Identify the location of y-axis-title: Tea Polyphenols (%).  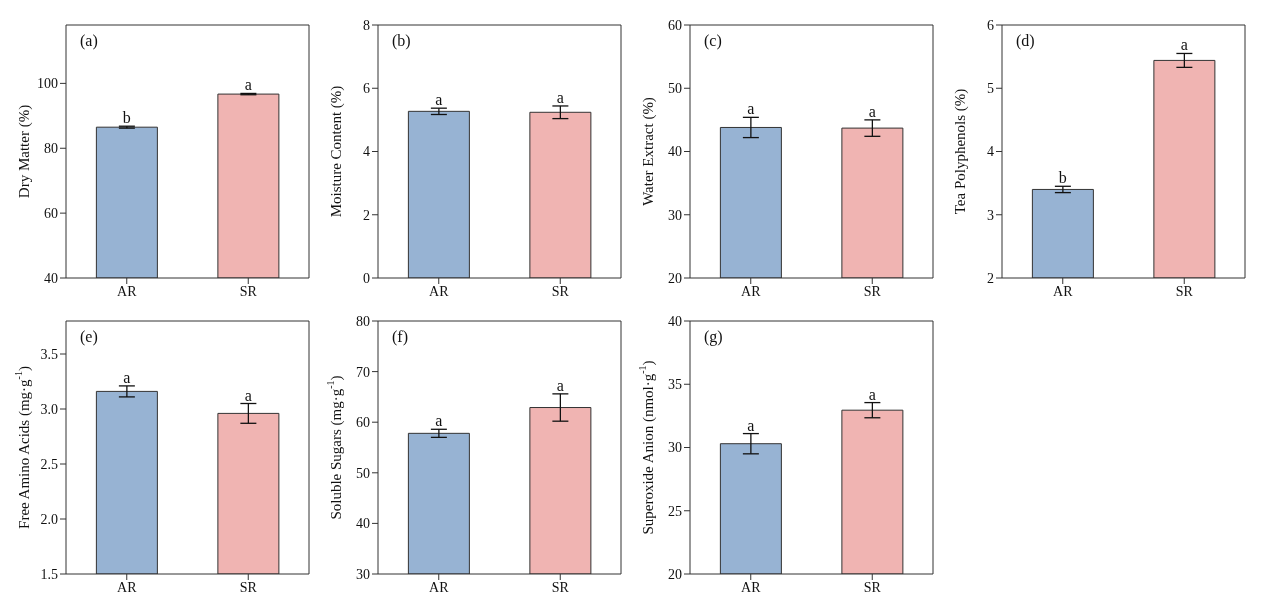
(960, 151).